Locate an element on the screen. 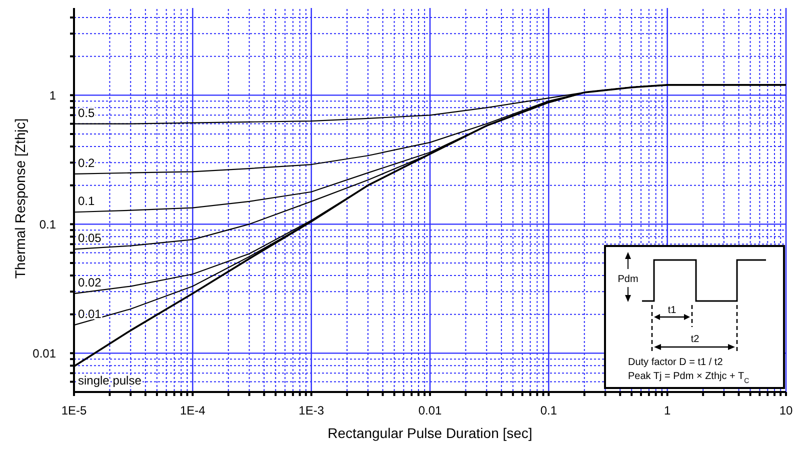 Image resolution: width=799 pixels, height=454 pixels. series-label: 0.5 is located at coordinates (87, 113).